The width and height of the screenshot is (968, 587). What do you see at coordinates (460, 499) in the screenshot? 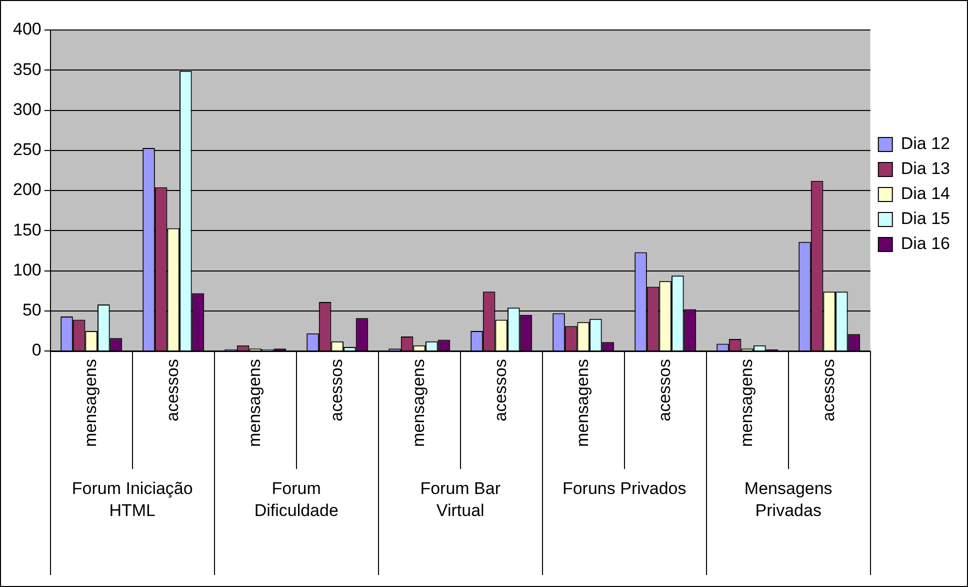
I see `text: Forum Bar Virtual` at bounding box center [460, 499].